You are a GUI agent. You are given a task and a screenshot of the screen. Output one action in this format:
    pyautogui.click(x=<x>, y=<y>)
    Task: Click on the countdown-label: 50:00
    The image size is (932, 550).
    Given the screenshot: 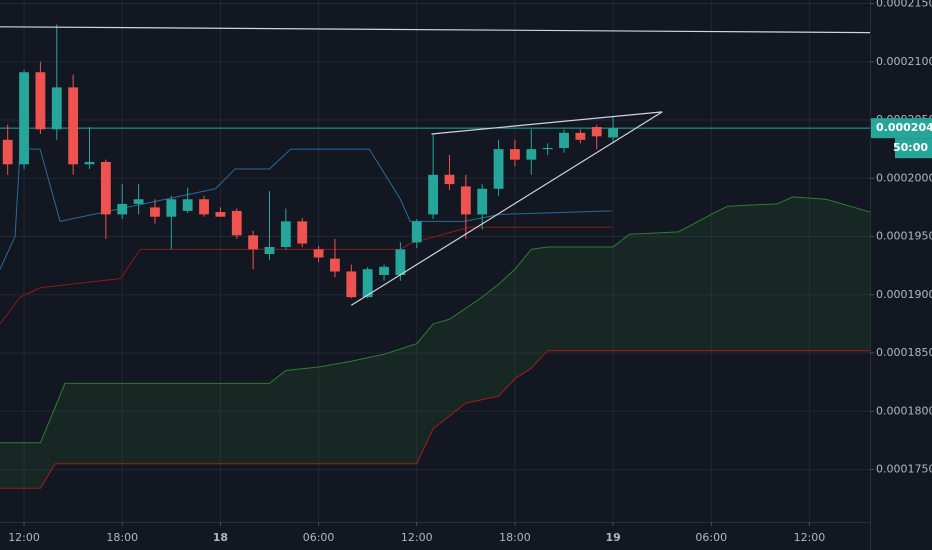 What is the action you would take?
    pyautogui.click(x=910, y=147)
    